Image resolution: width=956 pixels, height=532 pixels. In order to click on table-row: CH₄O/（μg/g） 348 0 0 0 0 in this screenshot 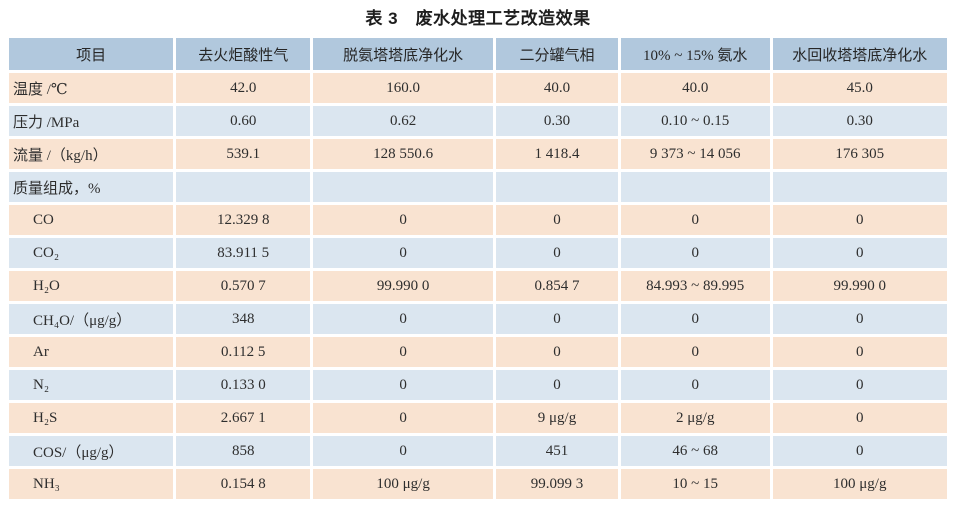, I will do `click(478, 319)`.